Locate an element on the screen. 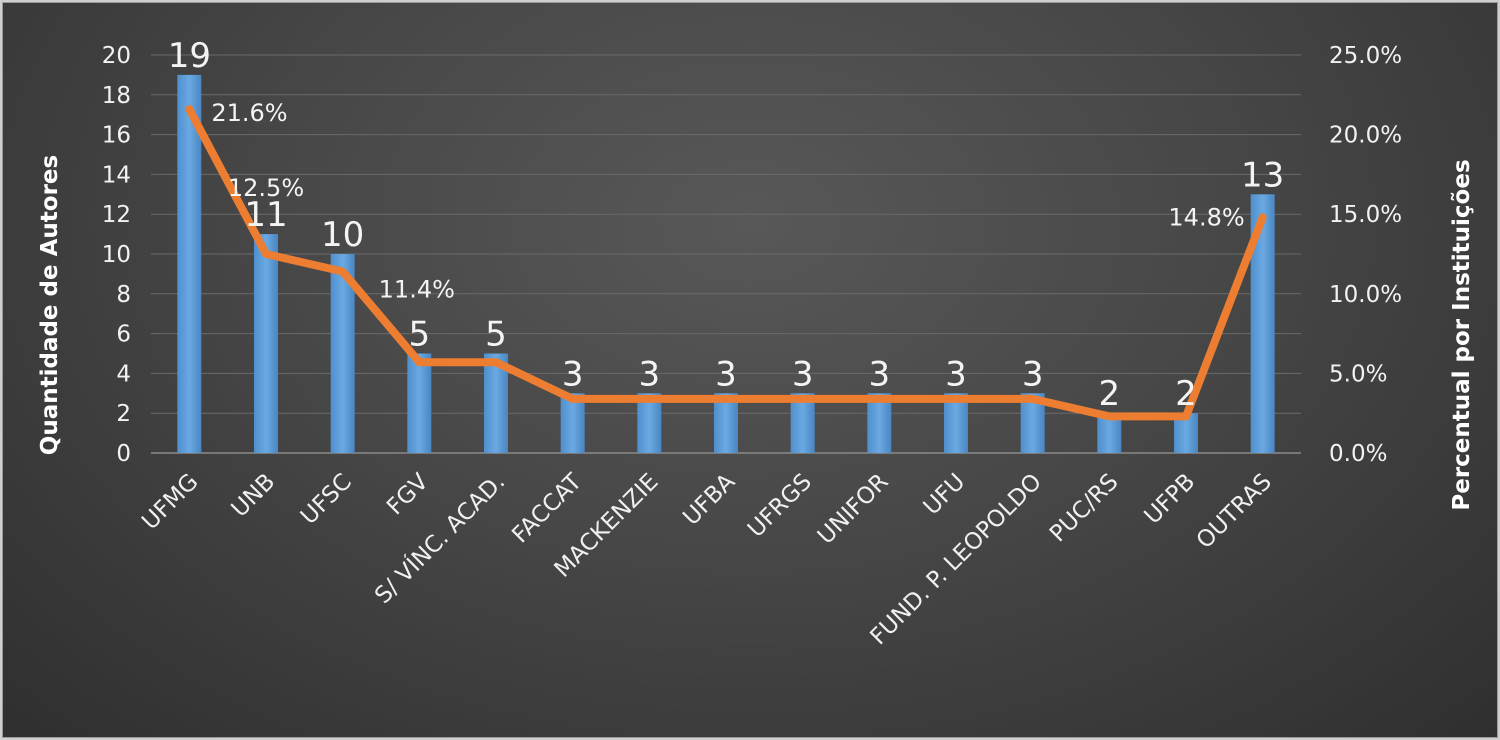  y-tick-label-left: 20 is located at coordinates (116, 56).